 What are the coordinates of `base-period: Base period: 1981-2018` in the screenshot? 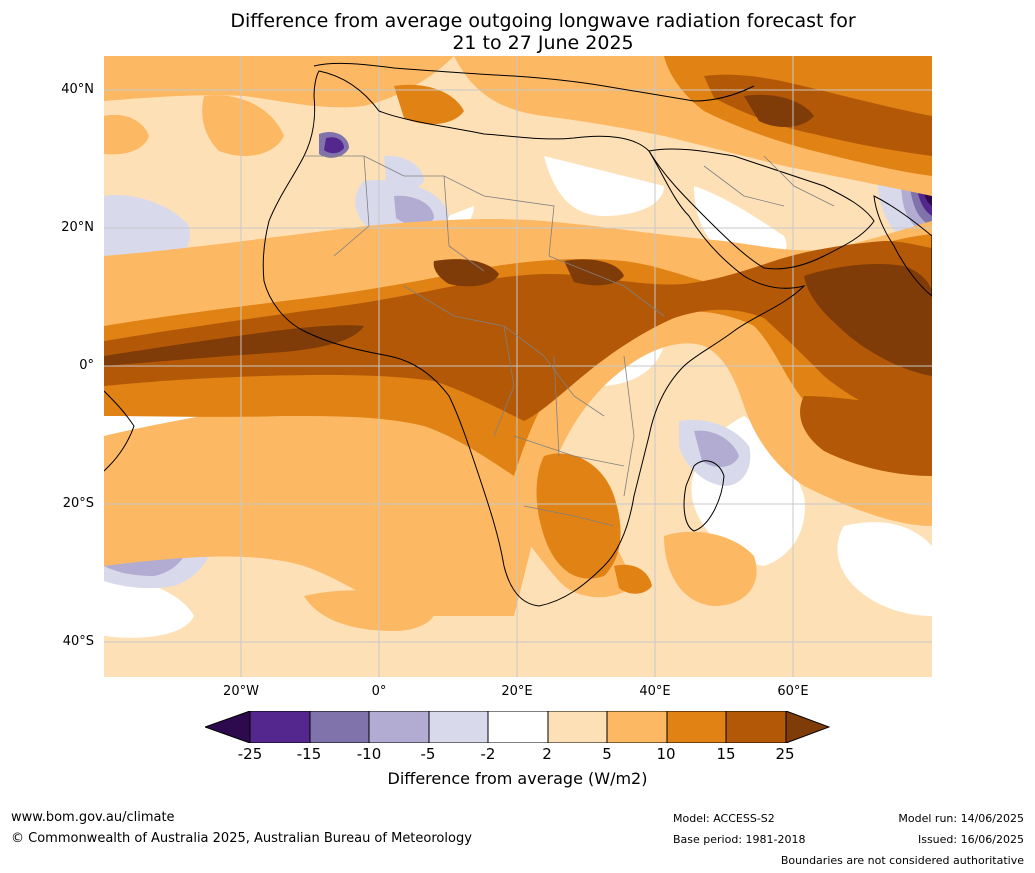 It's located at (739, 839).